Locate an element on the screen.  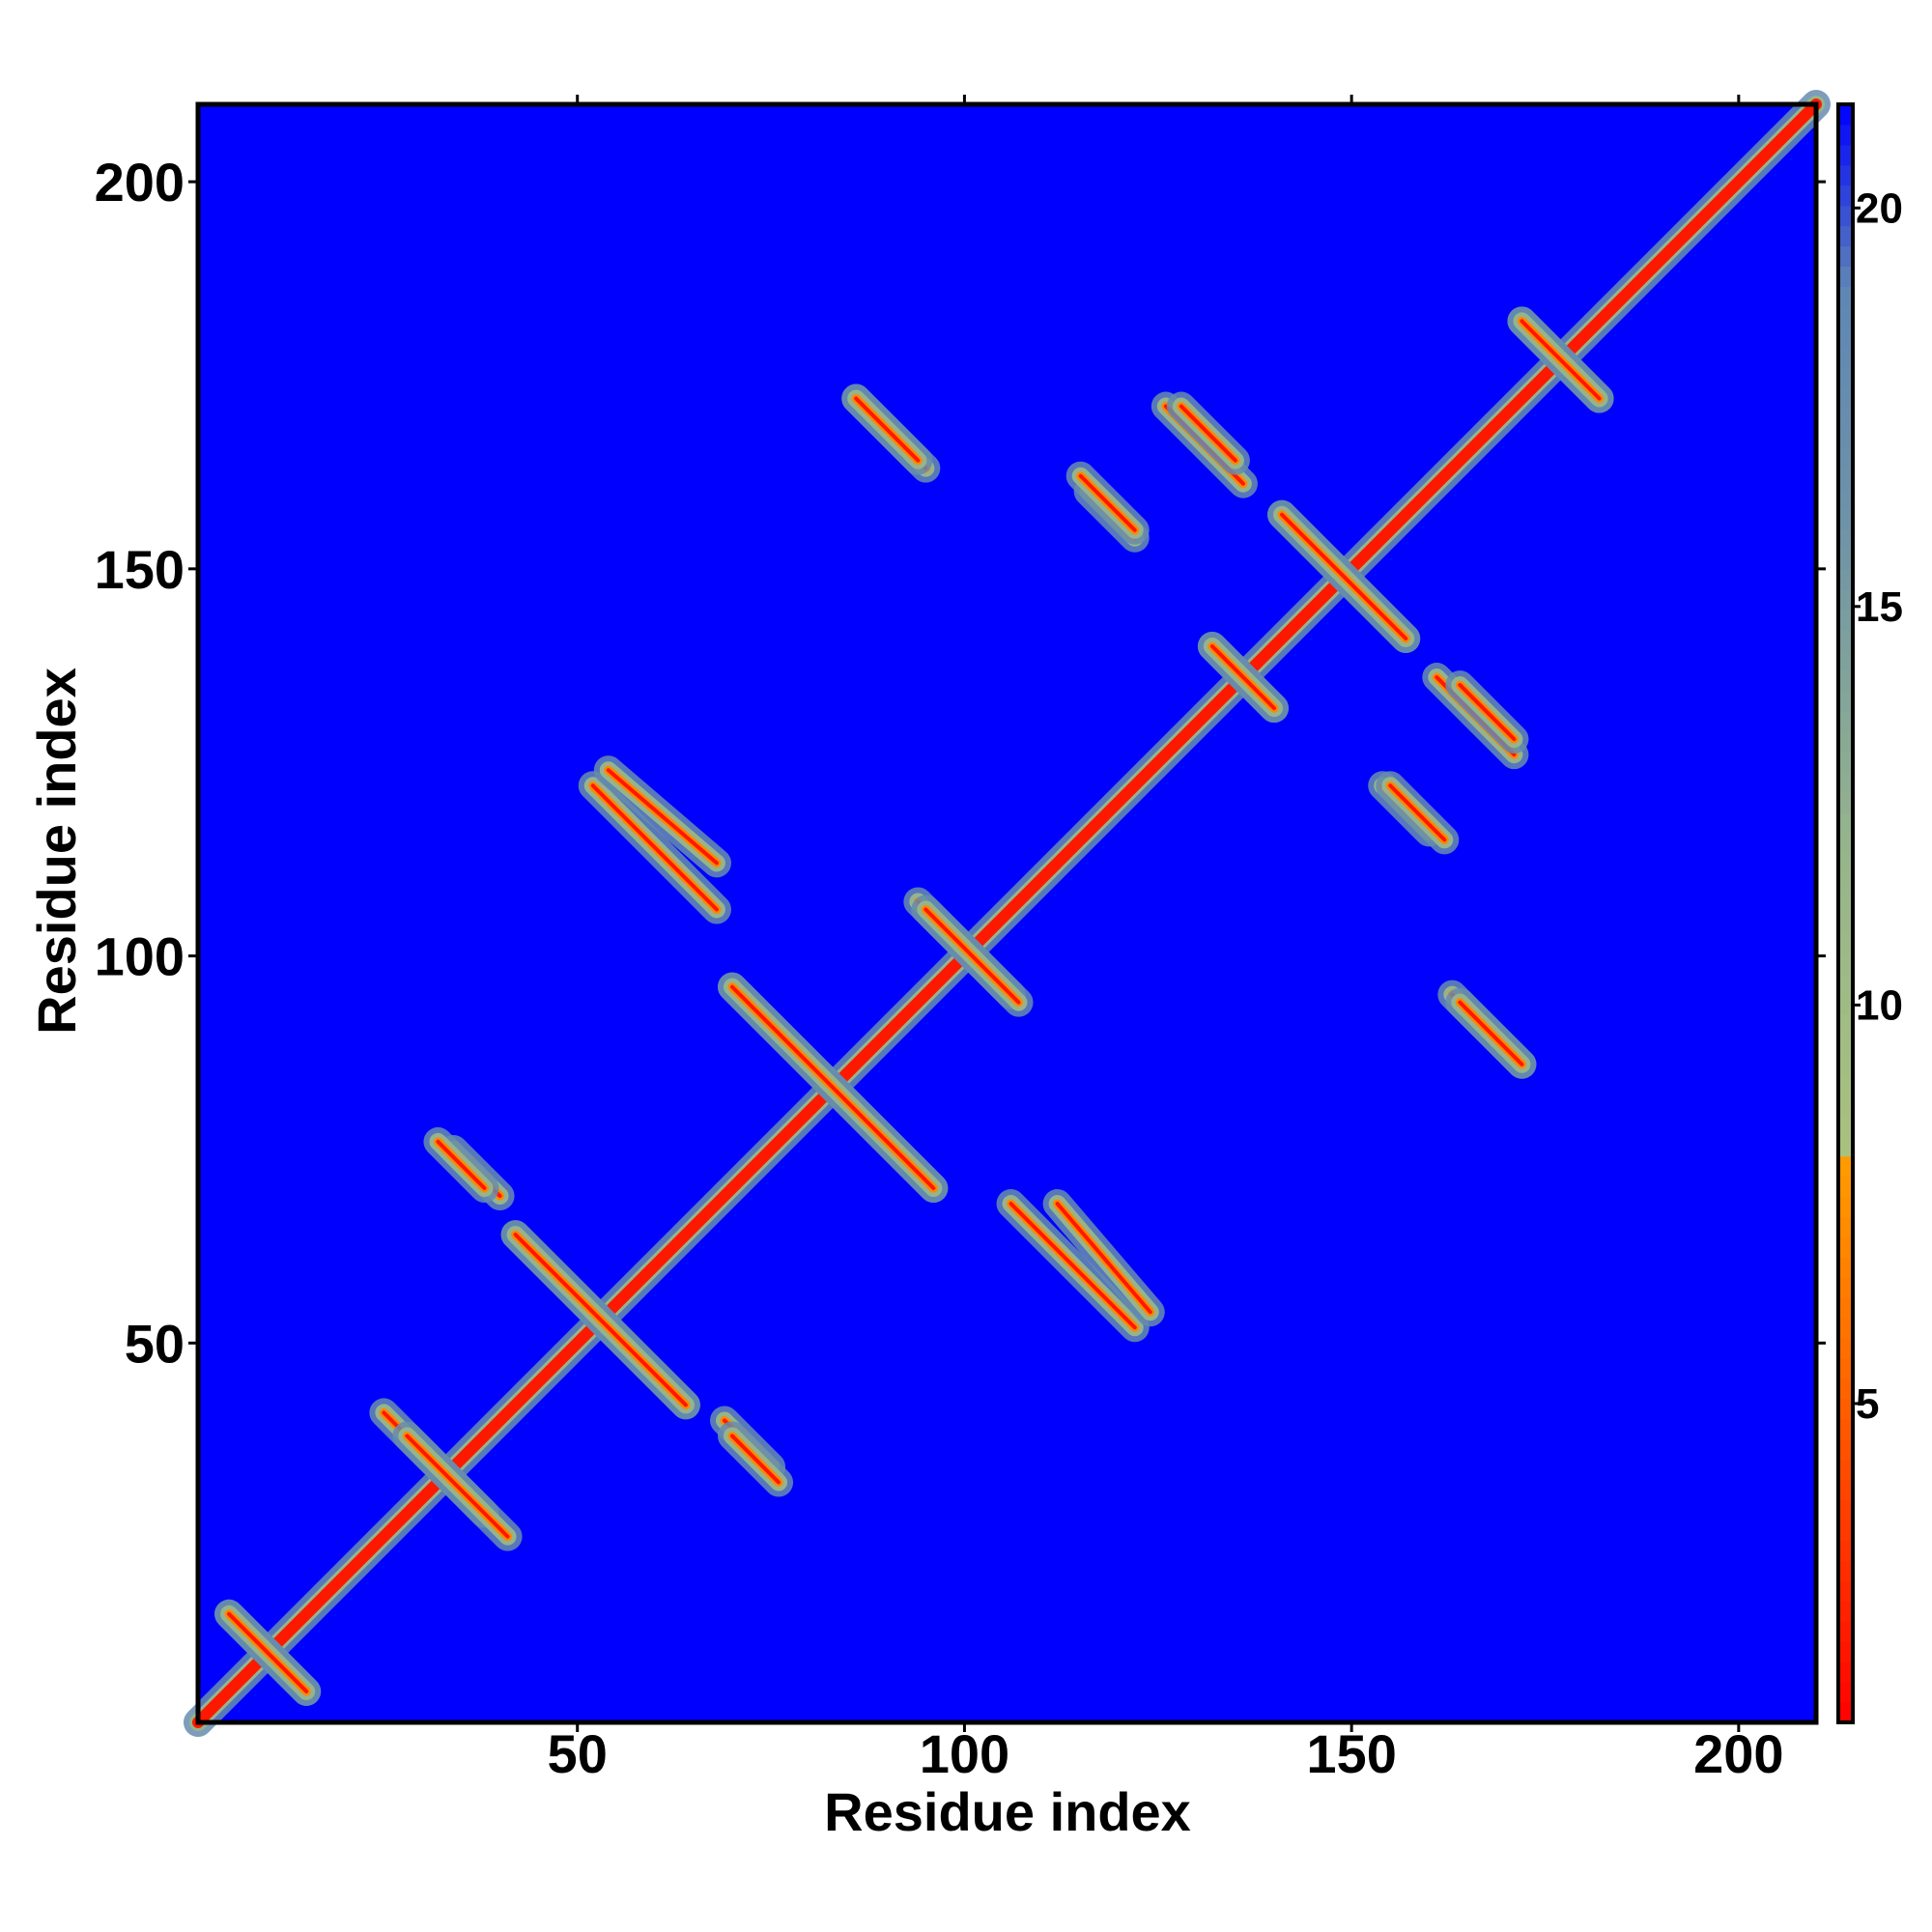
contact-feature-parallel-4-mirror is located at coordinates (461, 1165).